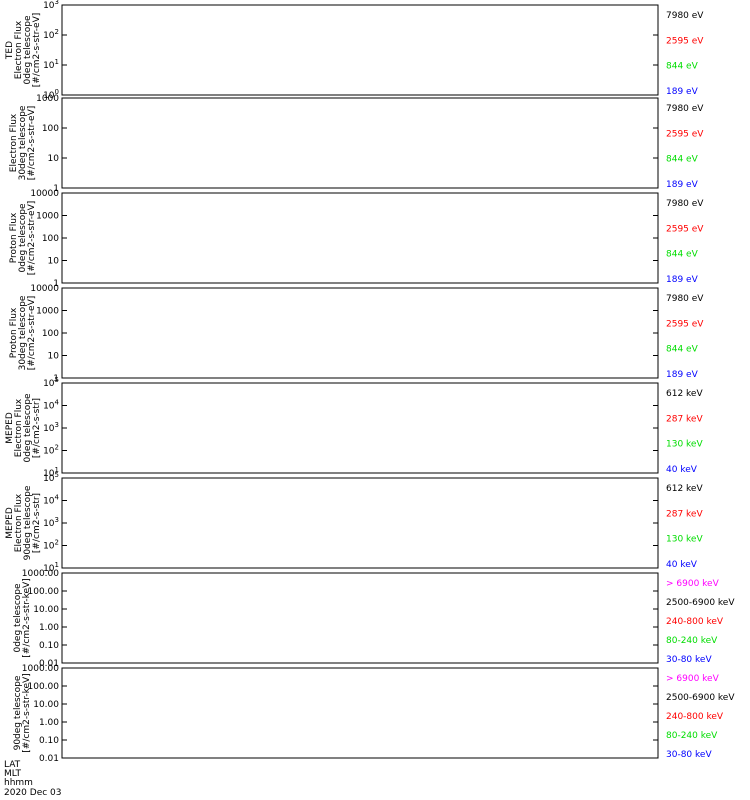 The image size is (750, 800). I want to click on panel-meped-proton-90deg, so click(360, 713).